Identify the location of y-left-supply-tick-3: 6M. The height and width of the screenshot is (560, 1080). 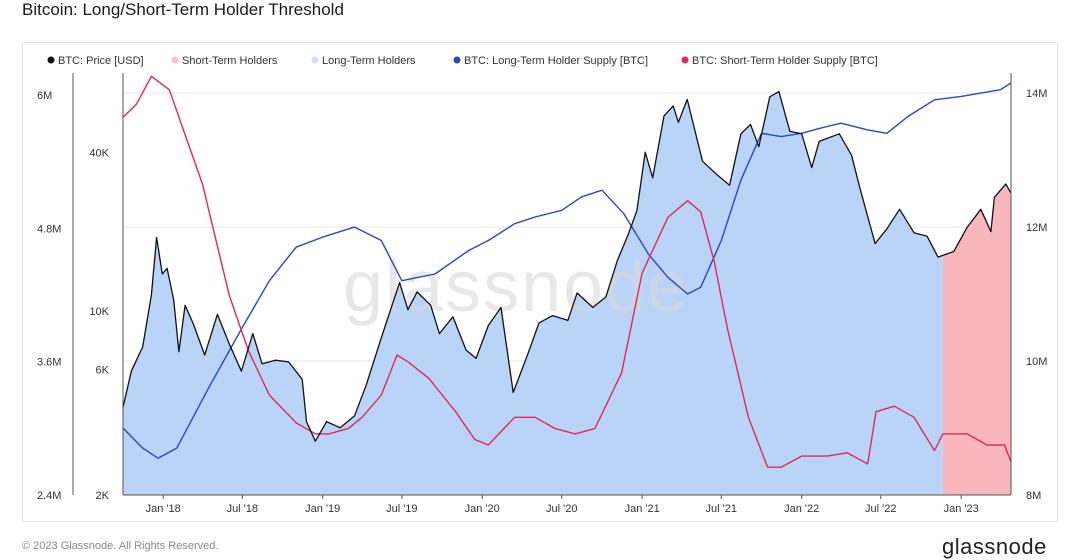
(44, 96).